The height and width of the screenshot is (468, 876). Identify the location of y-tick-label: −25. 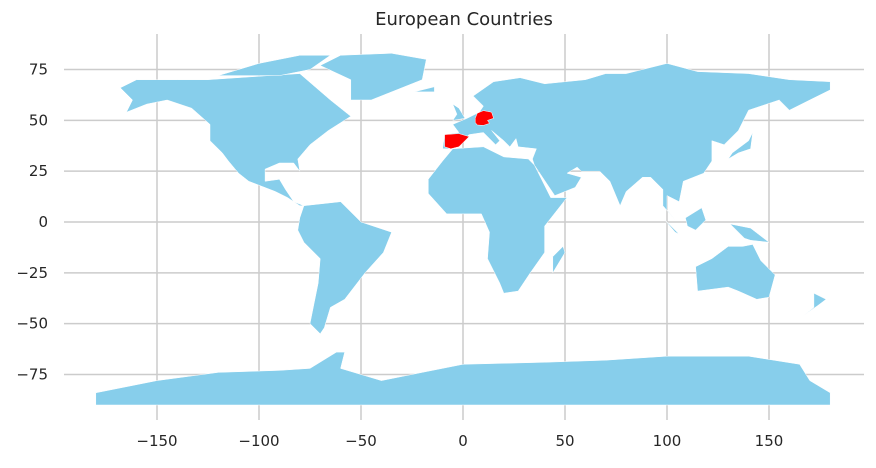
(32, 273).